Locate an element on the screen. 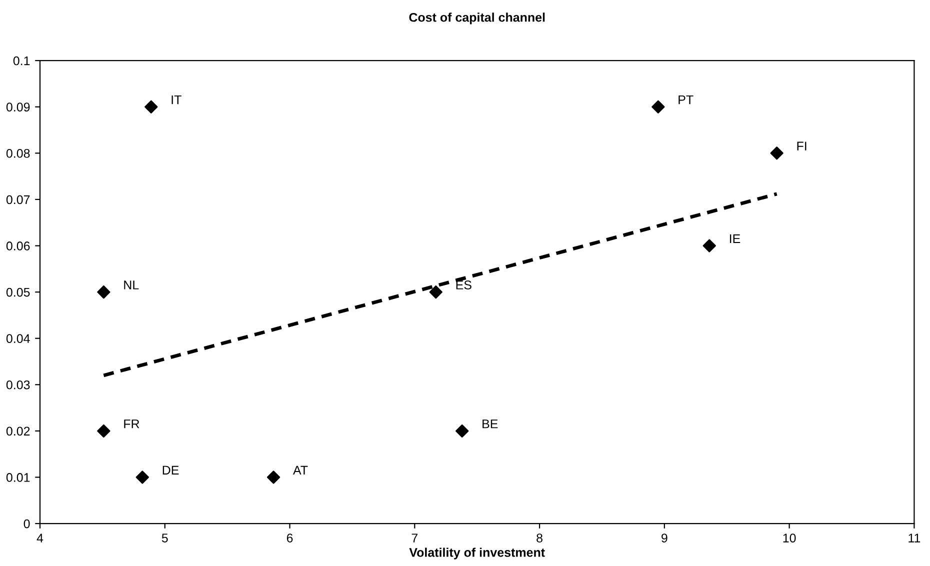 The height and width of the screenshot is (566, 930). annotation: IT is located at coordinates (177, 99).